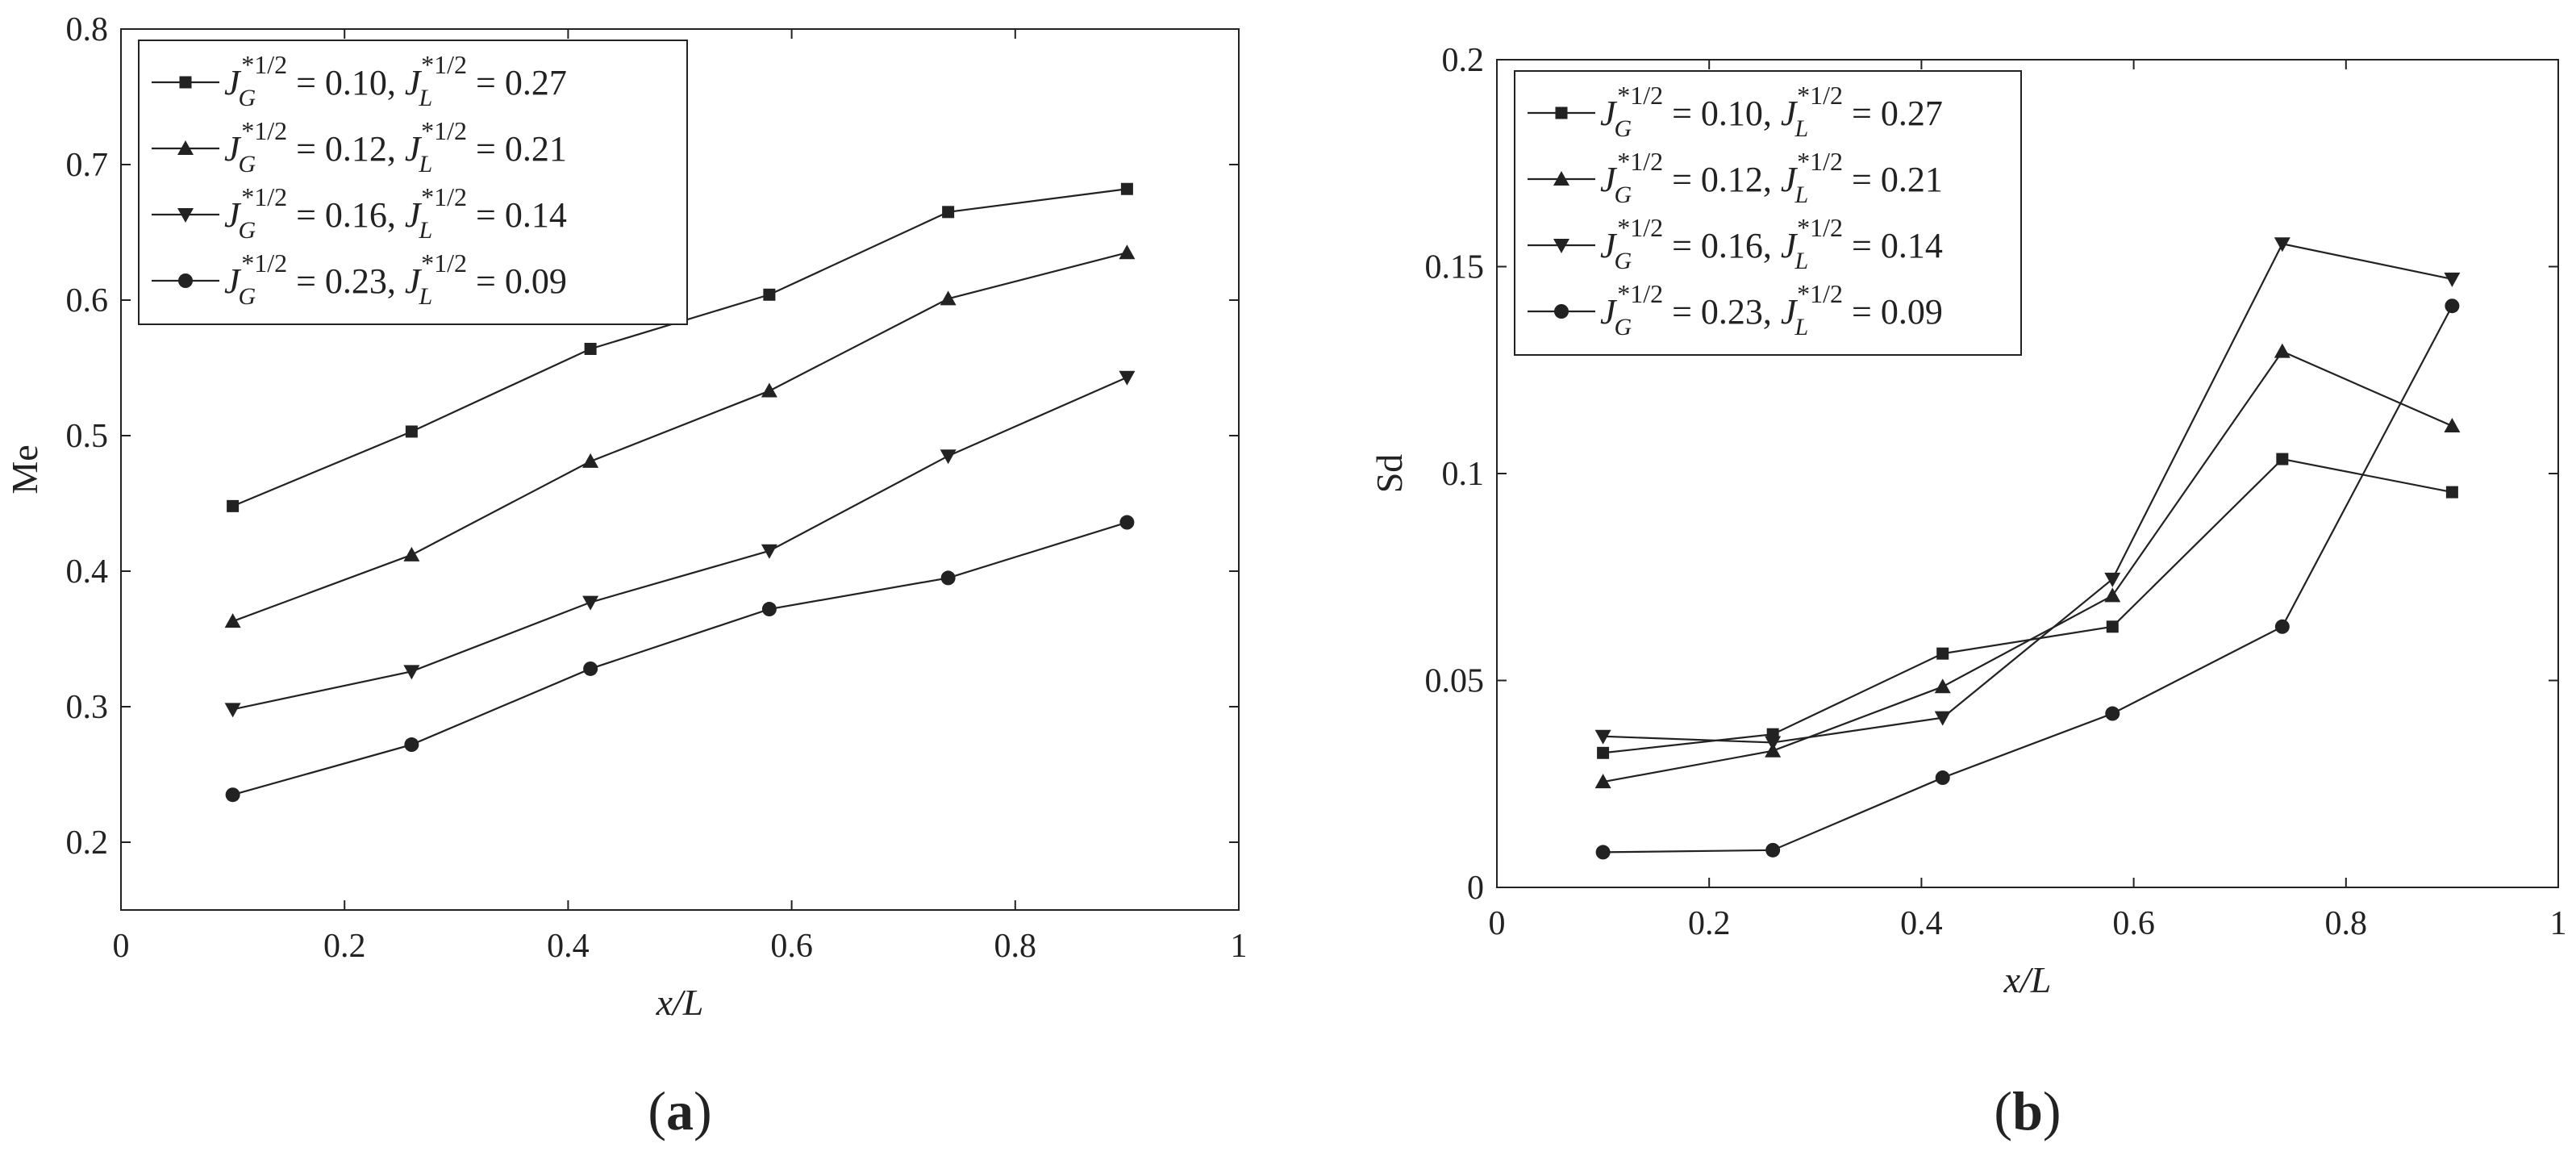 This screenshot has width=2576, height=1152. Describe the element at coordinates (1463, 474) in the screenshot. I see `y-tick-label: 0.1` at that location.